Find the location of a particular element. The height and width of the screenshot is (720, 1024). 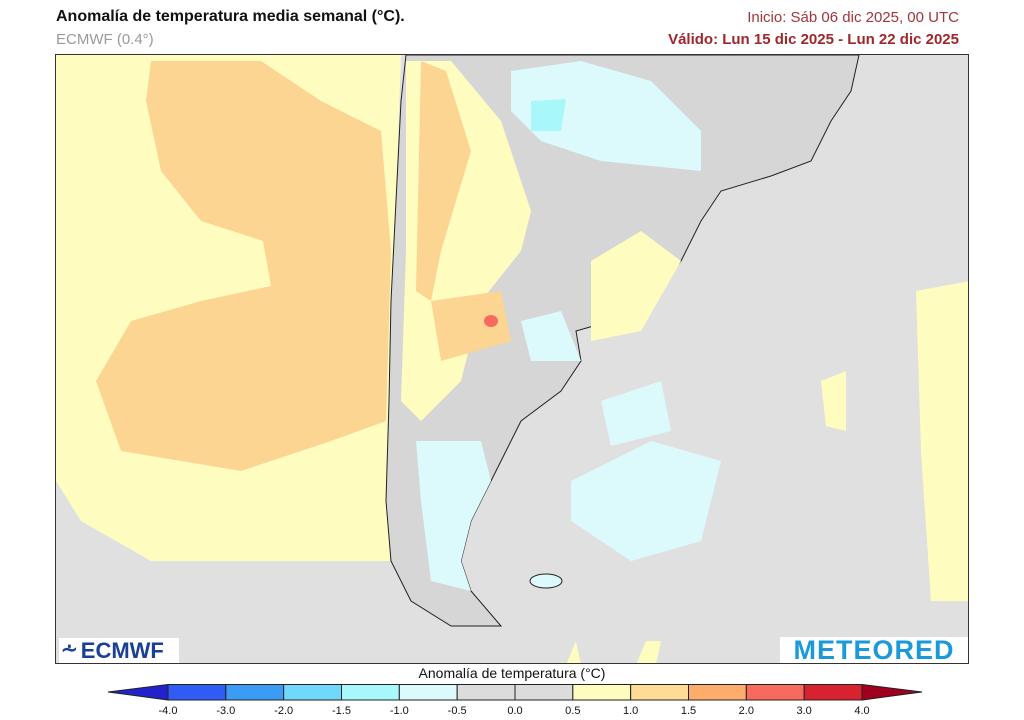

hotspot is located at coordinates (491, 321).